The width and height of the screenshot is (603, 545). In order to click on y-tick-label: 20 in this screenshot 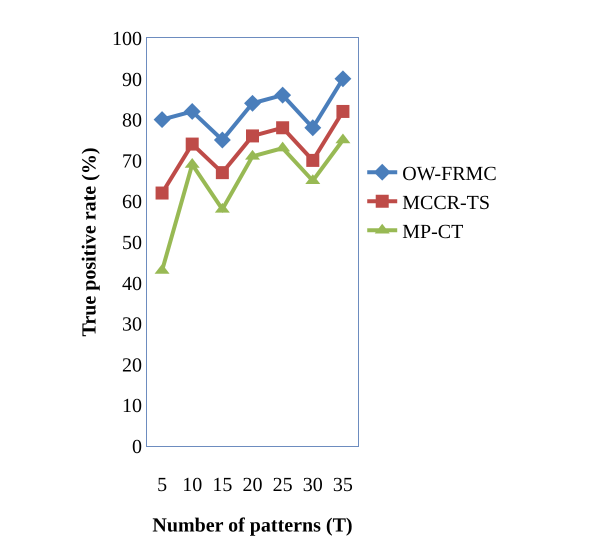, I will do `click(132, 365)`.